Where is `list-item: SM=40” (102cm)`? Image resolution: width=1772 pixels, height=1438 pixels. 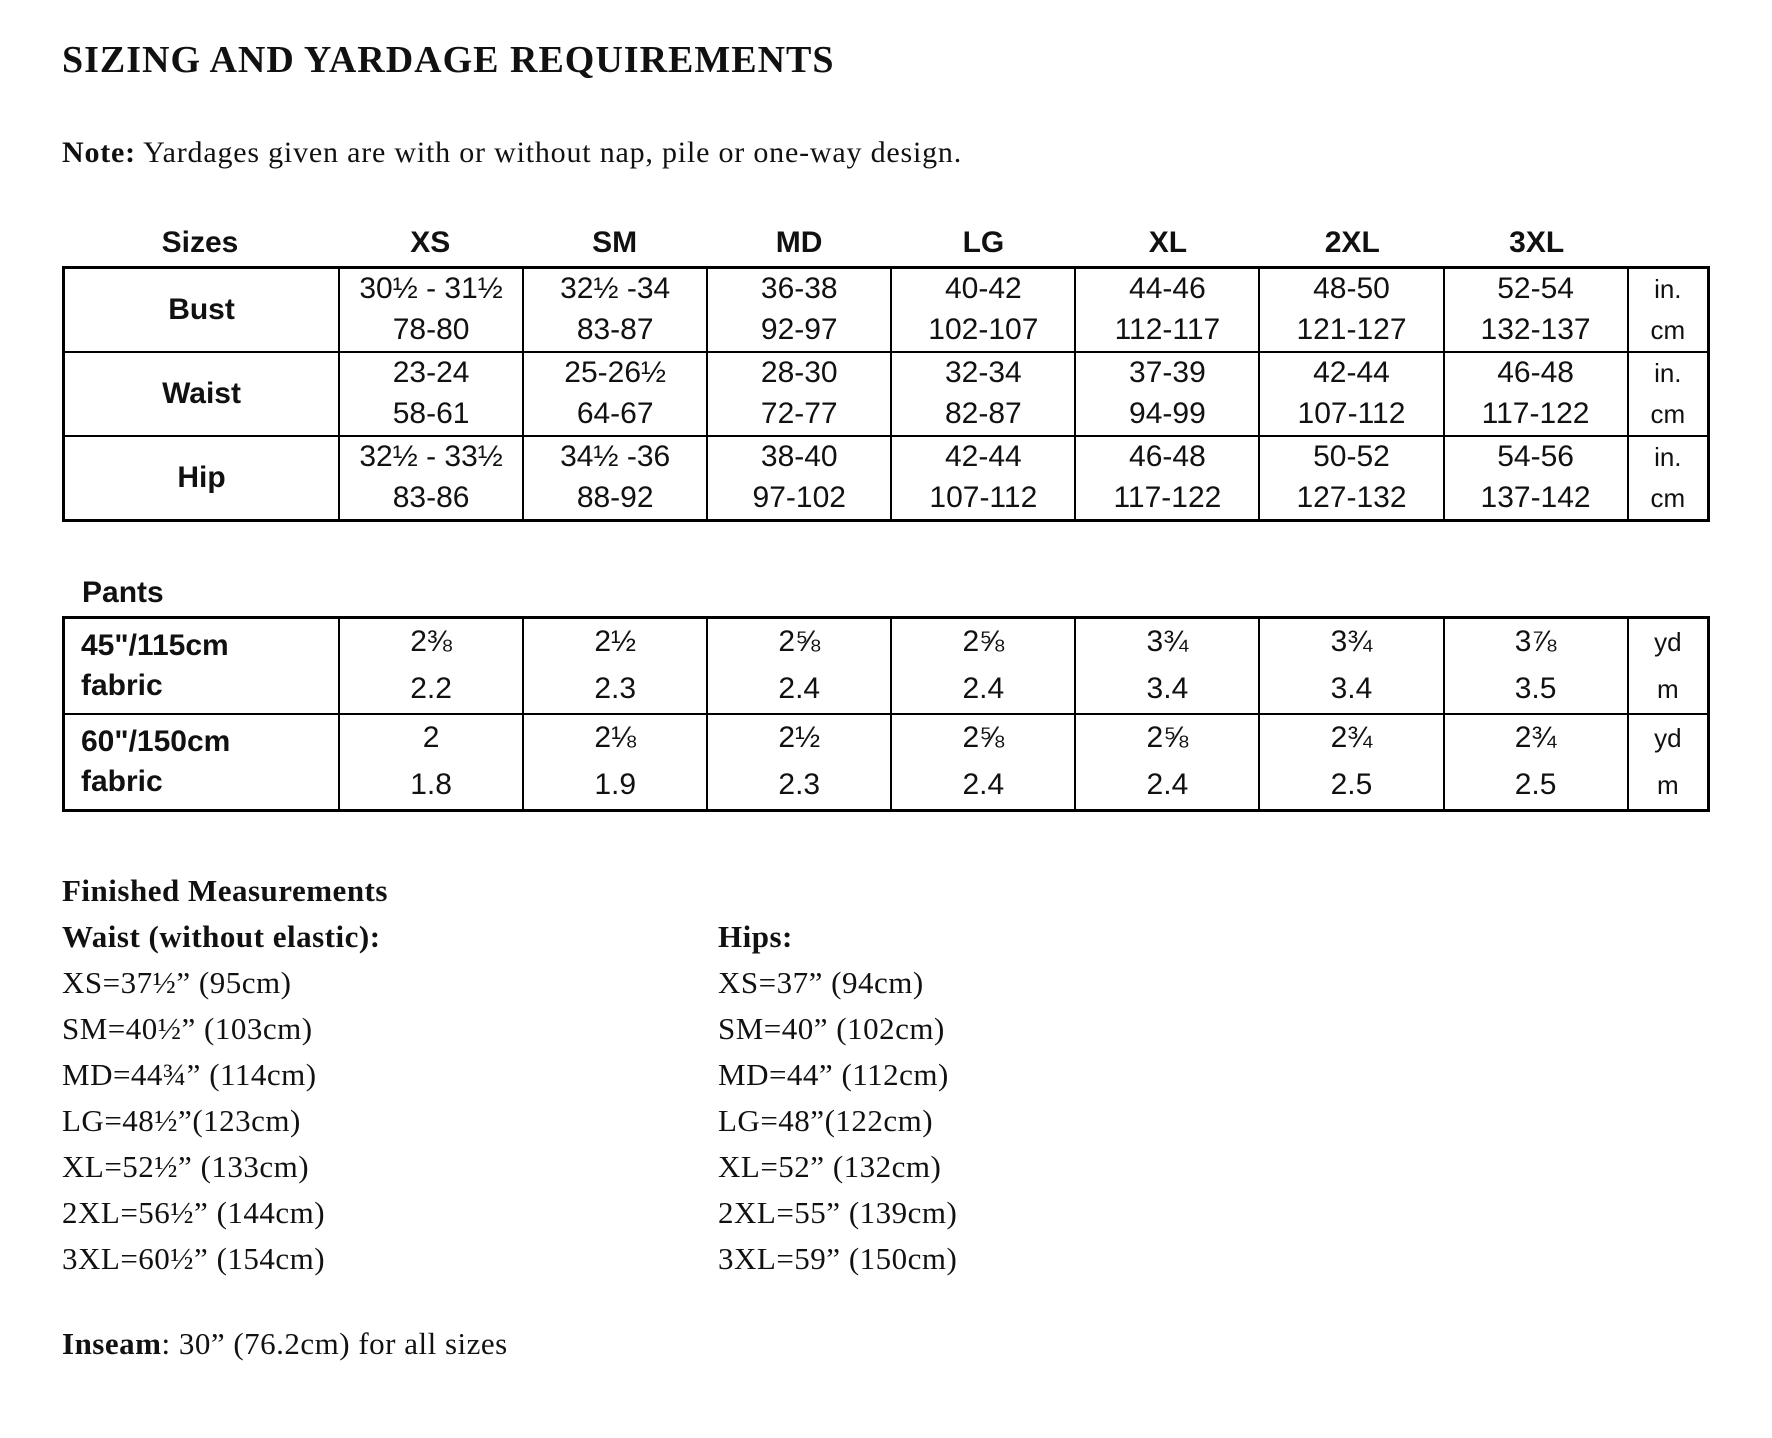 list-item: SM=40” (102cm) is located at coordinates (831, 1028).